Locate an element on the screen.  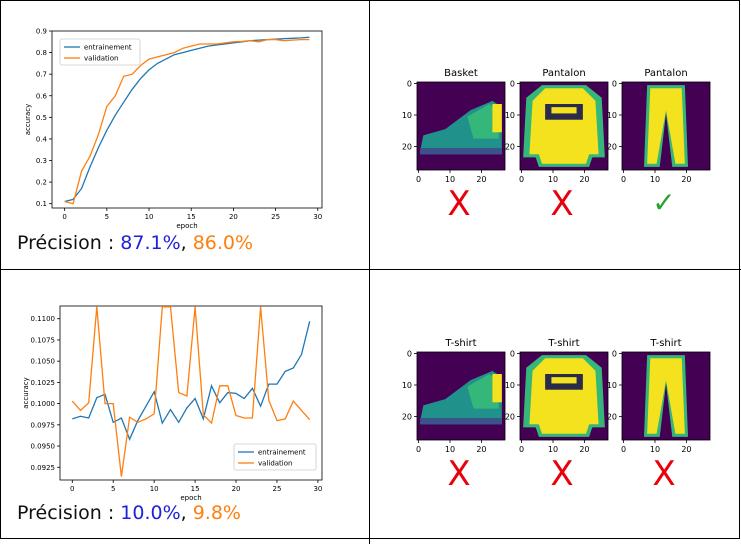
y-tick-label: 0.1075 is located at coordinates (43, 340).